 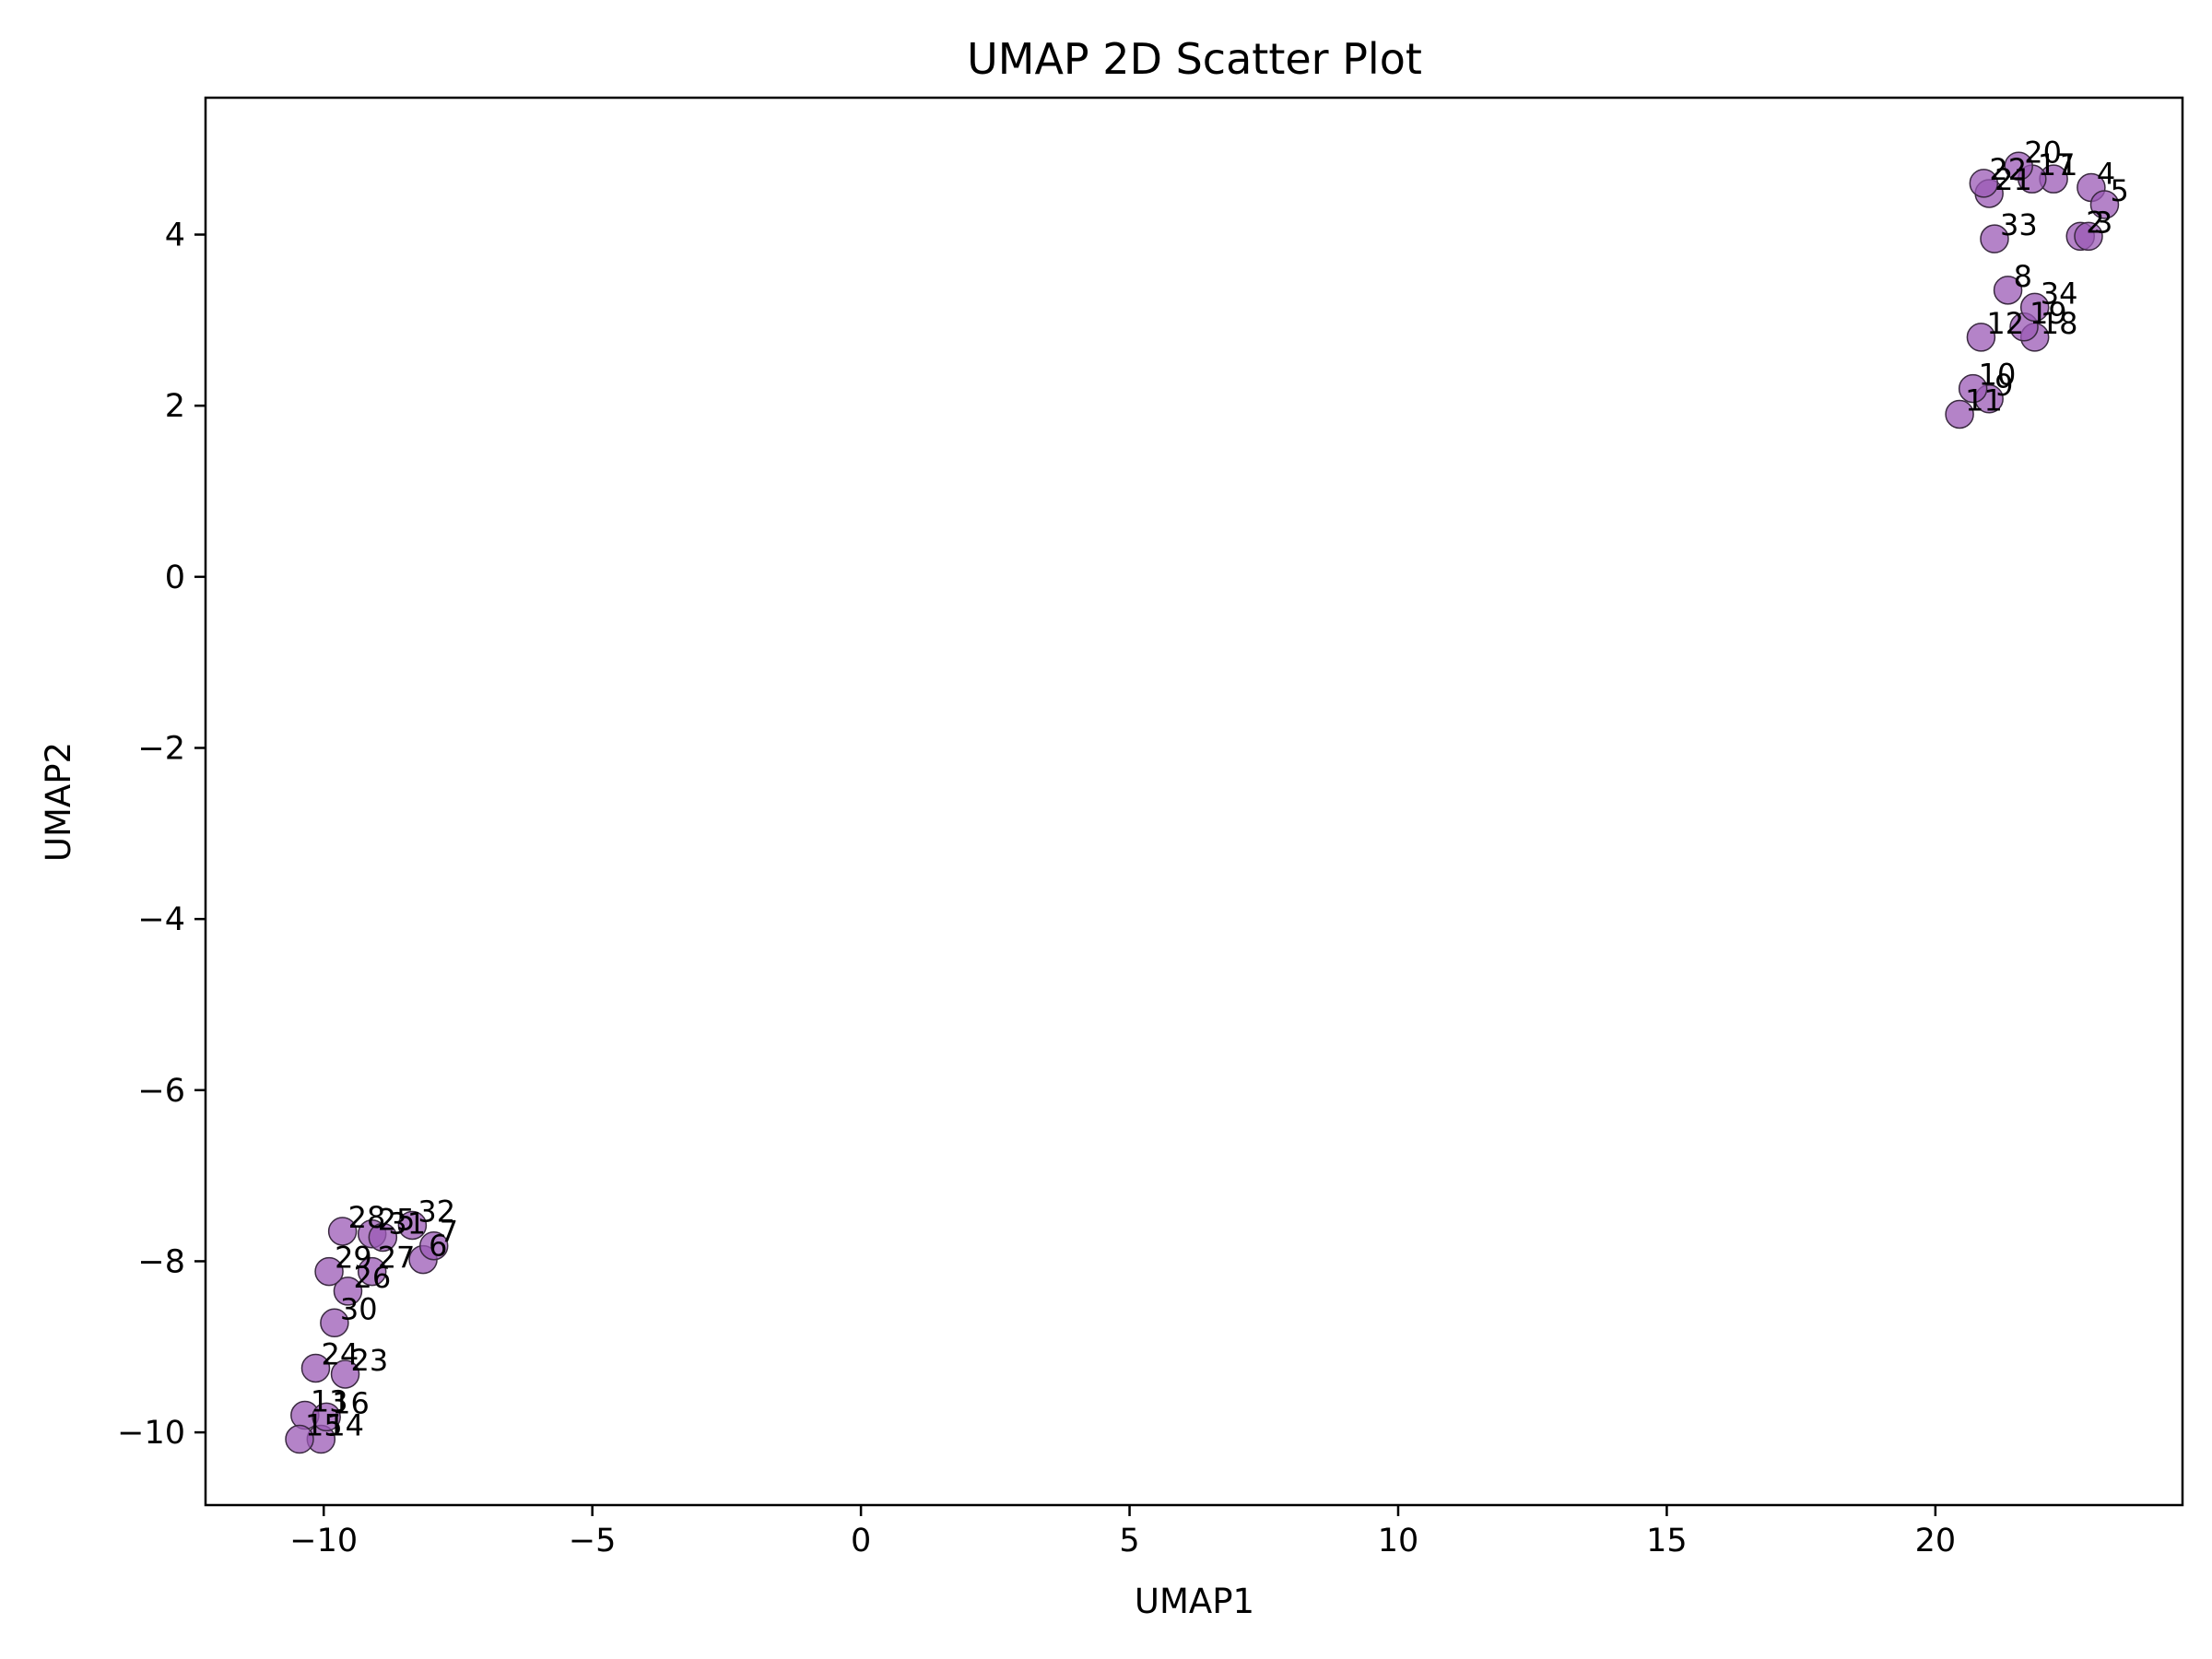 What do you see at coordinates (175, 406) in the screenshot?
I see `y-tick-label: 2` at bounding box center [175, 406].